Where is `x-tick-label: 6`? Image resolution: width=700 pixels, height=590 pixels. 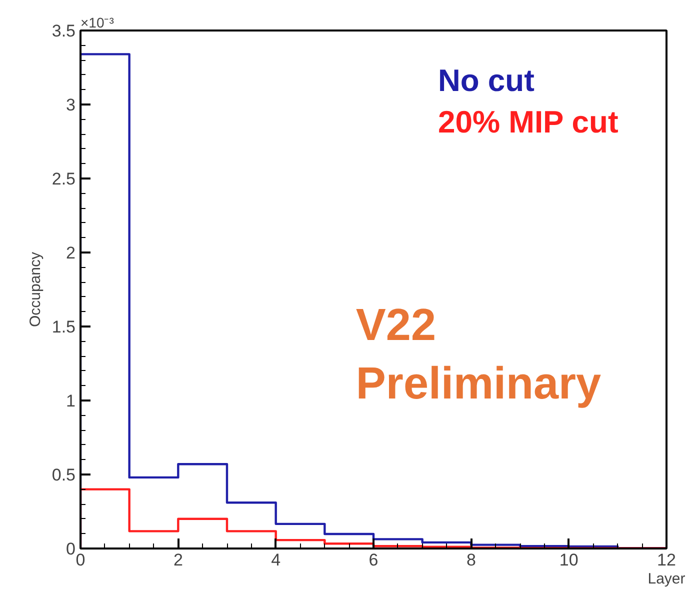 x-tick-label: 6 is located at coordinates (373, 560).